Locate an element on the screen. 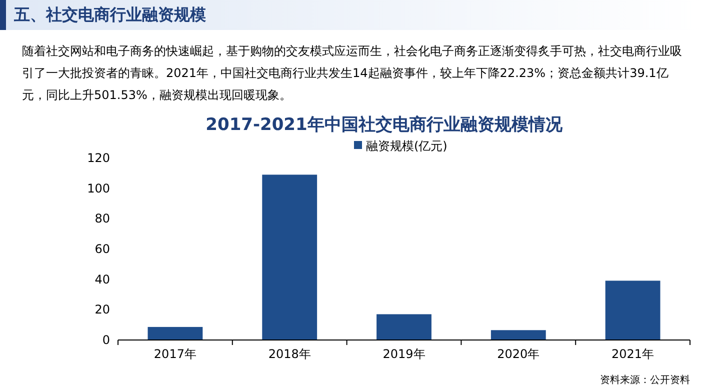  text: 随着社交网站和电子商务的快速崛起，基于购物的交友模式应运而生，社会化电子商务正逐渐变得炙手可热，社交电商行业吸引了一大批投资者的青睐。2021年，中国社交电商行业共发生14起融资事件，较上年下降22.23%；资总金额共计39.1亿元，同比上升501.53%，融资规模出现回暖现象。 is located at coordinates (352, 73).